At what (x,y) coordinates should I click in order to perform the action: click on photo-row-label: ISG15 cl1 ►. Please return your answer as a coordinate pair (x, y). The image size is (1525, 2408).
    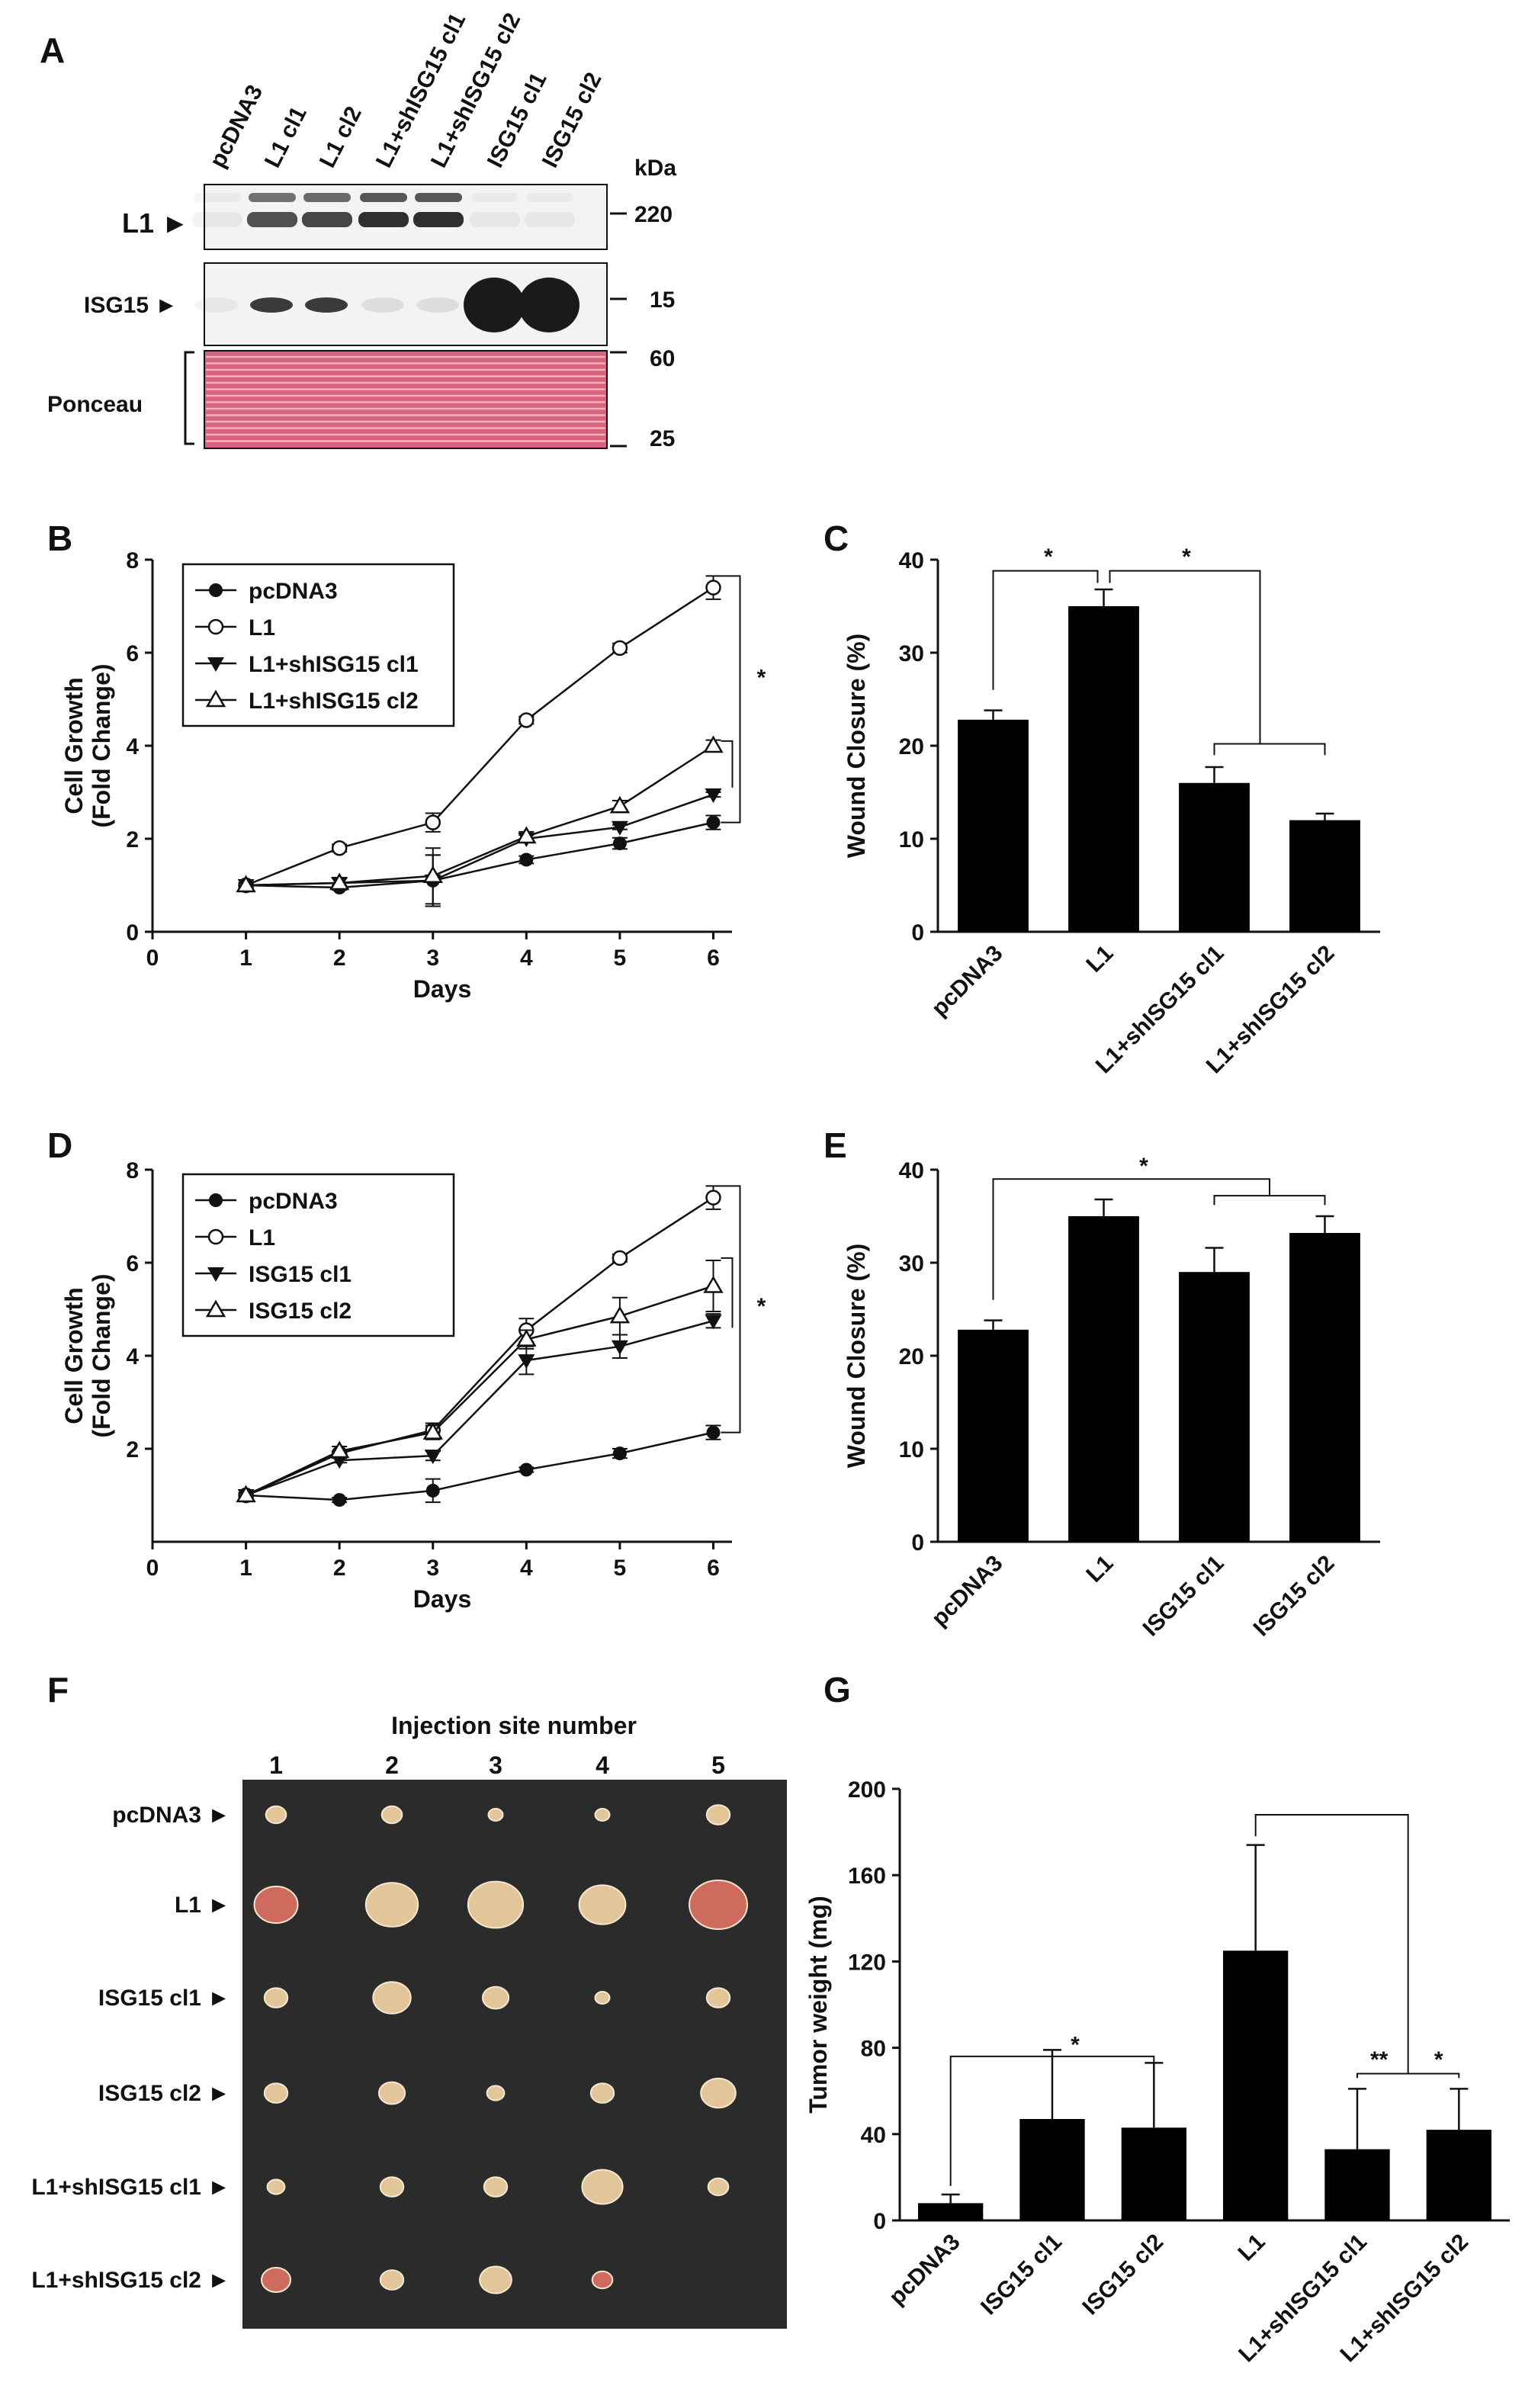
    Looking at the image, I should click on (164, 1999).